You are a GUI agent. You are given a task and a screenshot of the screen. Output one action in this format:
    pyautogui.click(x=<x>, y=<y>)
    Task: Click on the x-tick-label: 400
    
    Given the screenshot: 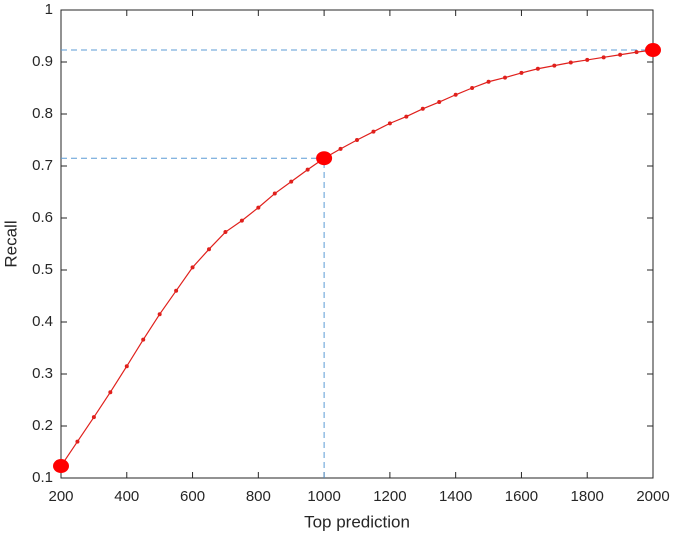 What is the action you would take?
    pyautogui.click(x=126, y=496)
    